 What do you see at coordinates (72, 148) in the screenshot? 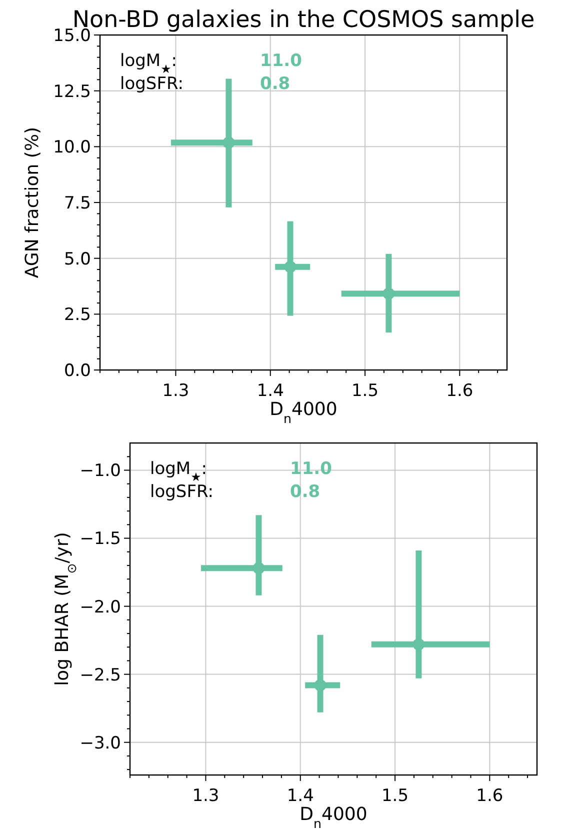
I see `y-tick-label: 10.0` at bounding box center [72, 148].